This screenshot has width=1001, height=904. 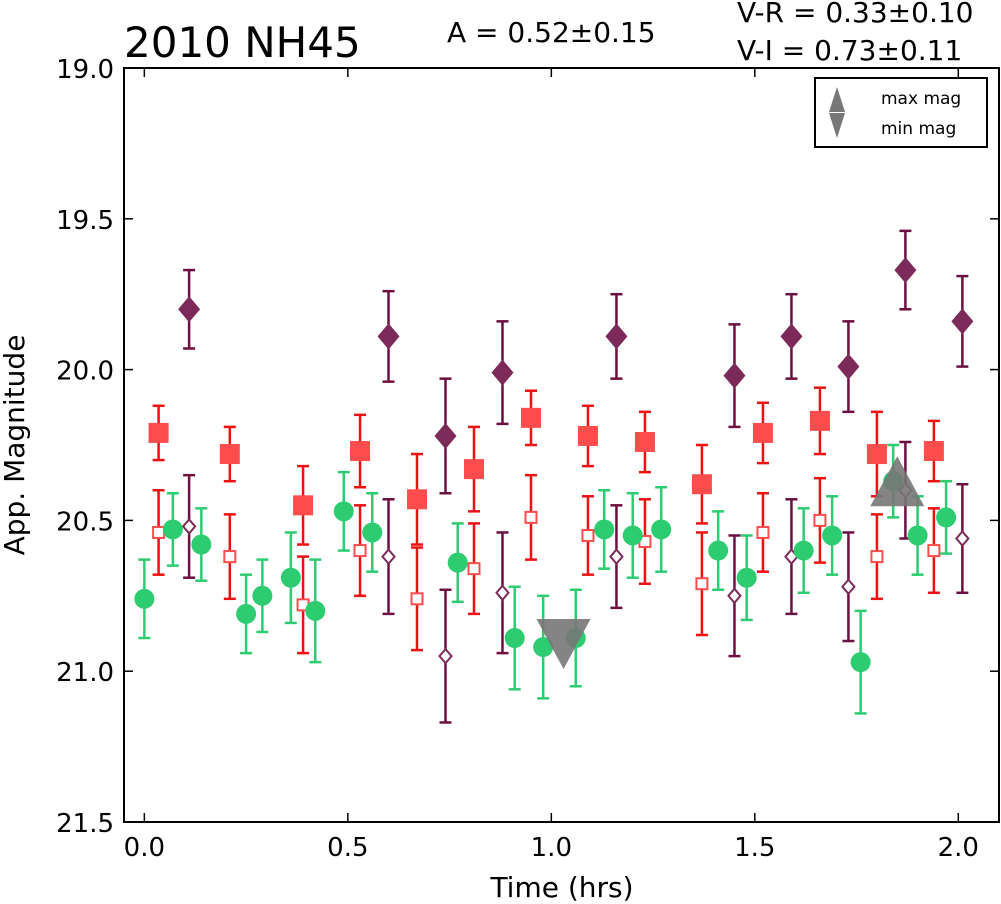 What do you see at coordinates (918, 129) in the screenshot?
I see `legend-min-mag-label: min mag` at bounding box center [918, 129].